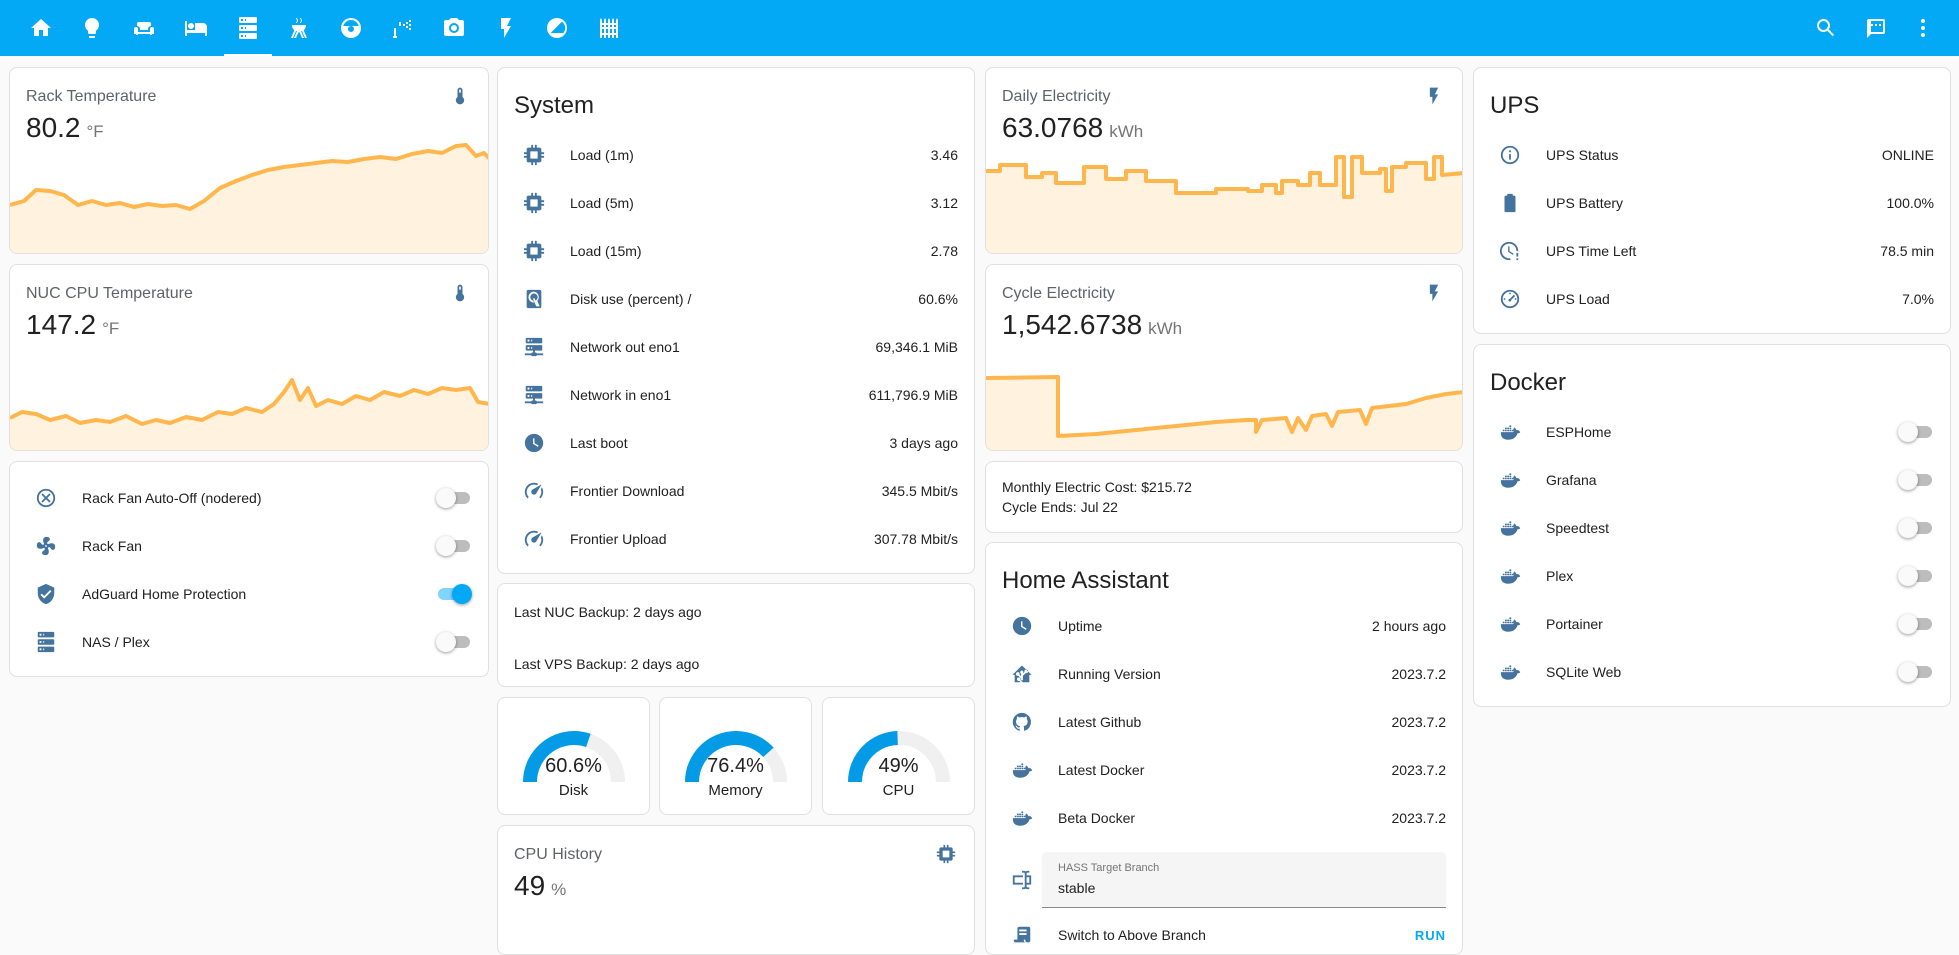  What do you see at coordinates (1109, 868) in the screenshot?
I see `input-label: HASS Target Branch` at bounding box center [1109, 868].